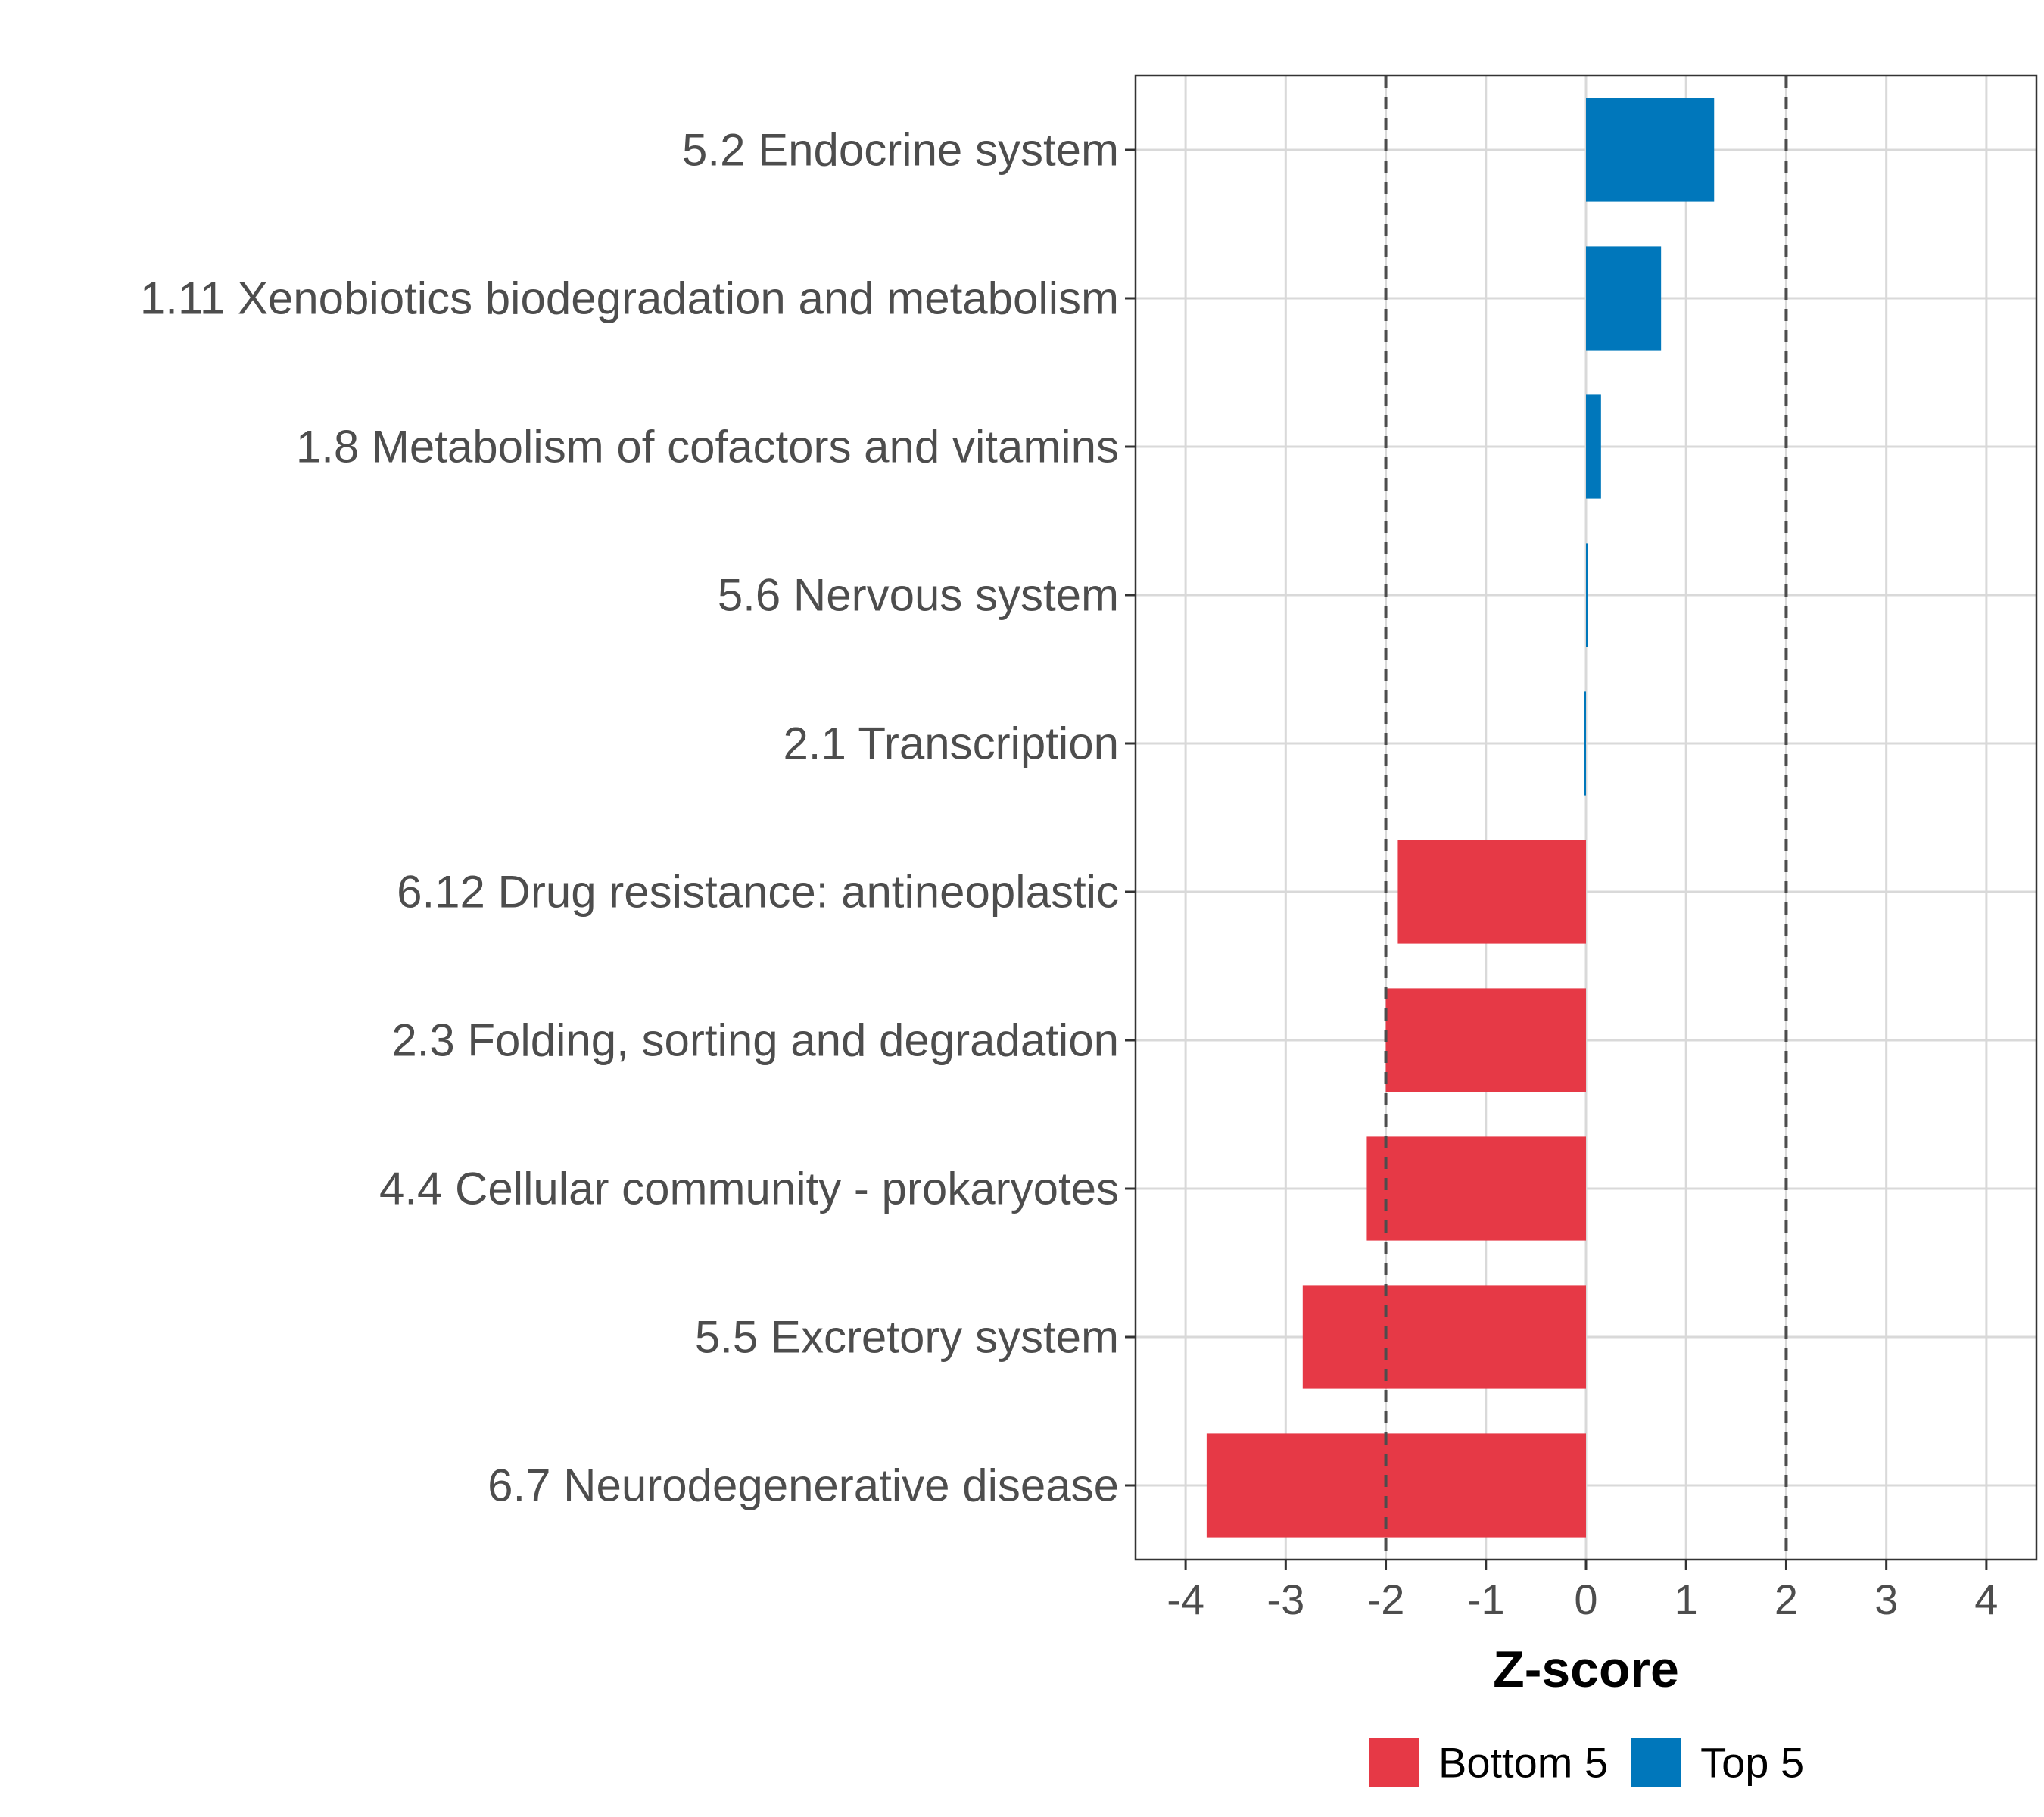  What do you see at coordinates (749, 1189) in the screenshot?
I see `y-tick-label: 4.4 Cellular community - prokaryotes` at bounding box center [749, 1189].